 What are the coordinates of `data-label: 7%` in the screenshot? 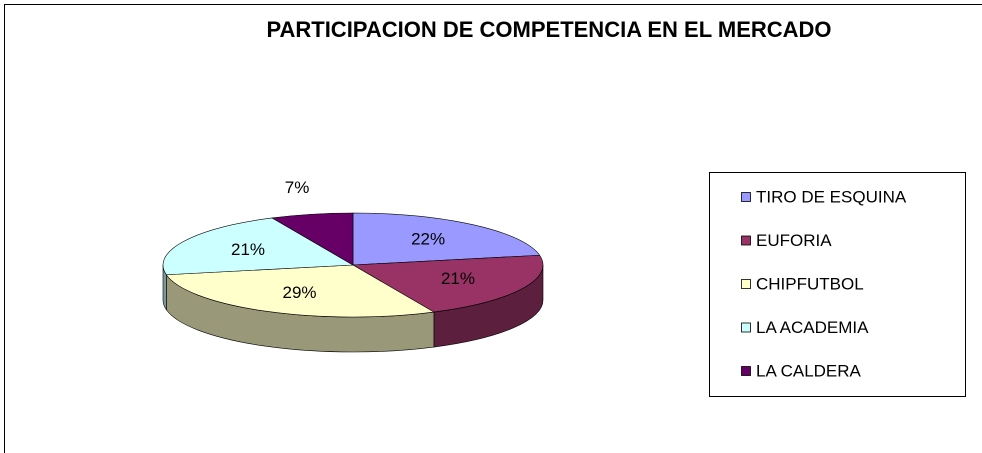 It's located at (297, 187).